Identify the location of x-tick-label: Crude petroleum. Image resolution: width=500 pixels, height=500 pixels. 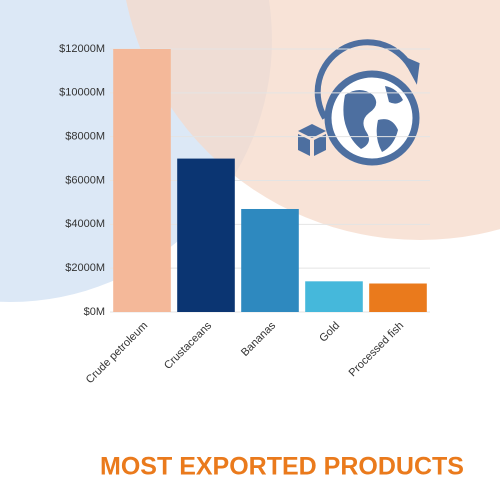
(117, 353).